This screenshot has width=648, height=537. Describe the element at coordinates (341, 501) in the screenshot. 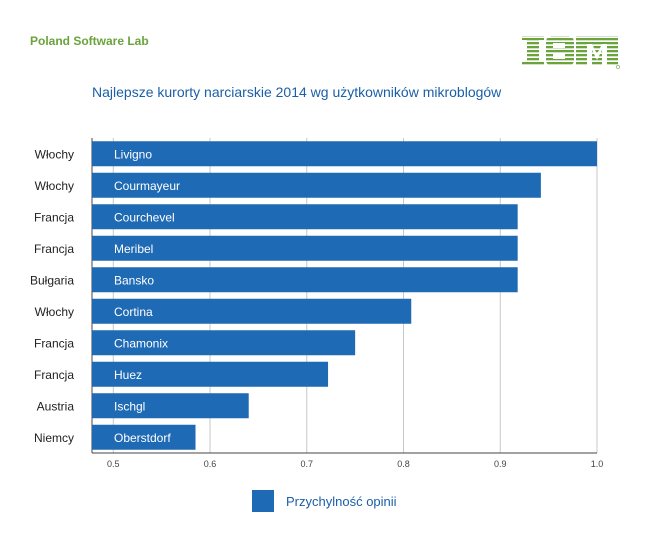

I see `legend-label: Przychylność opinii` at that location.